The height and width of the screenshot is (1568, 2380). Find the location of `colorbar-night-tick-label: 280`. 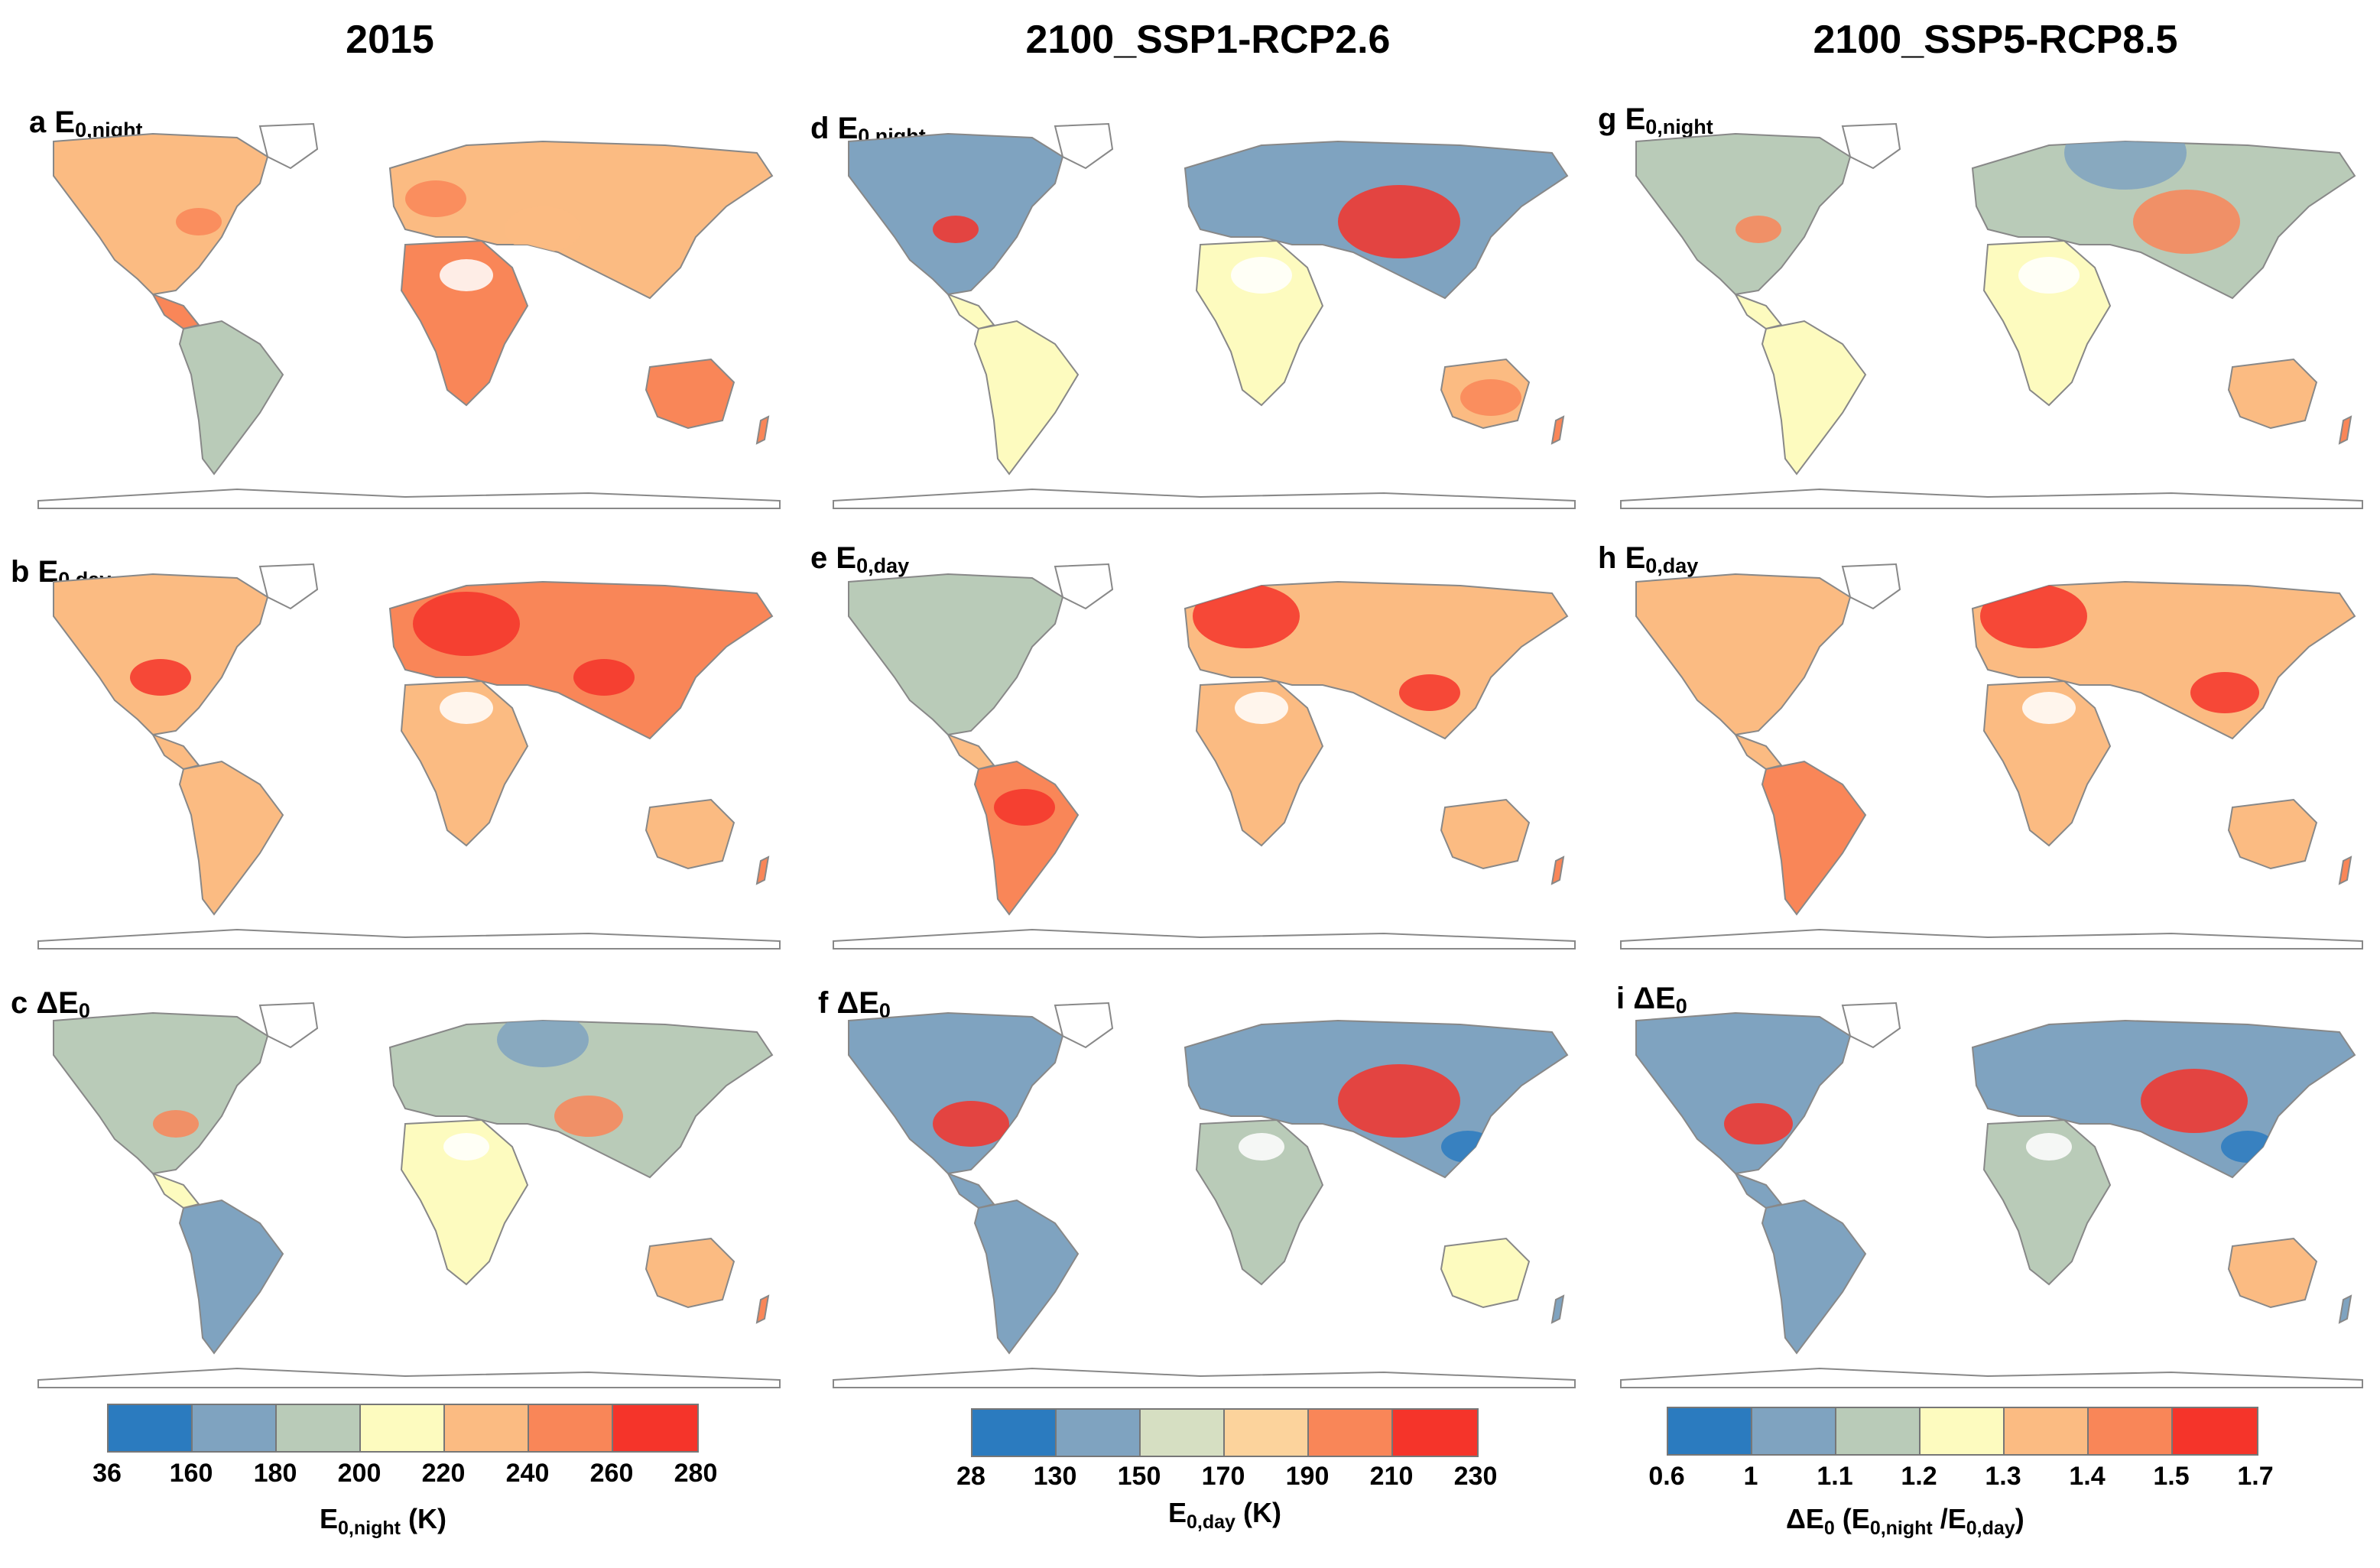

colorbar-night-tick-label: 280 is located at coordinates (696, 1473).